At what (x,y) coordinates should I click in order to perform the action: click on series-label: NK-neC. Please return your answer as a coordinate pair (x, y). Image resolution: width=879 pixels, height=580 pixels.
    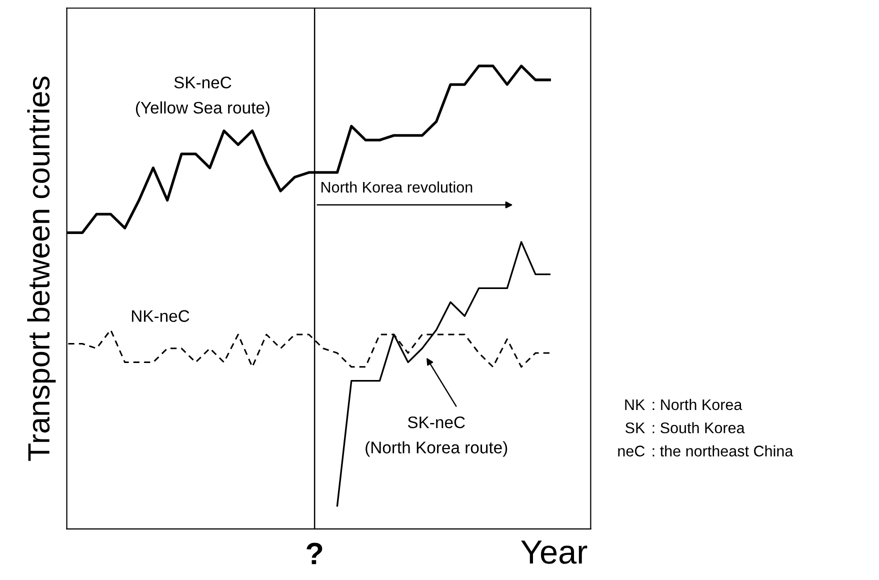
    Looking at the image, I should click on (161, 316).